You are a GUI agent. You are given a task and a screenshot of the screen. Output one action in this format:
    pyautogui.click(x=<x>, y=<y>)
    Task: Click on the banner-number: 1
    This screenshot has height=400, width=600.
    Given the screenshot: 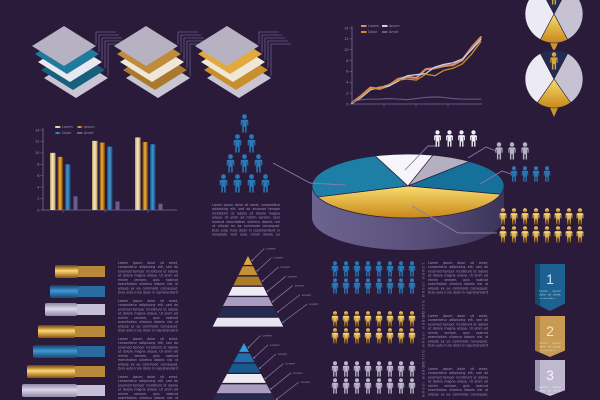 What is the action you would take?
    pyautogui.click(x=550, y=279)
    